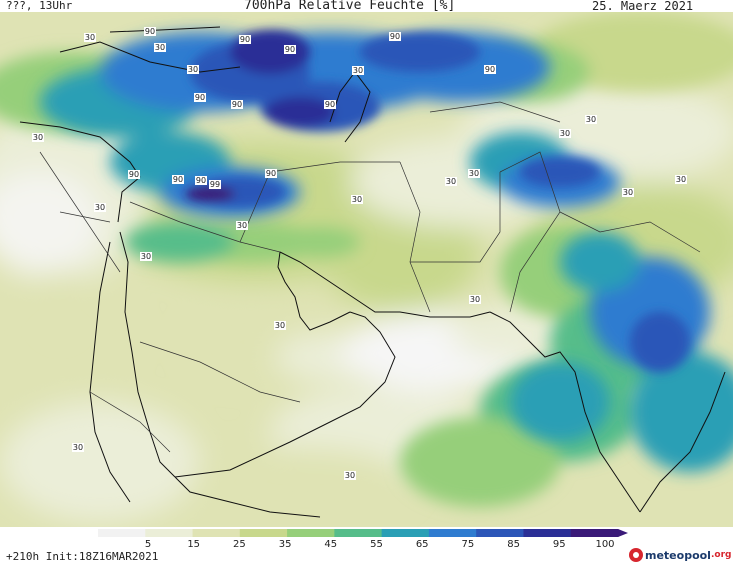  I want to click on color-scale-tick-label: 85, so click(513, 544).